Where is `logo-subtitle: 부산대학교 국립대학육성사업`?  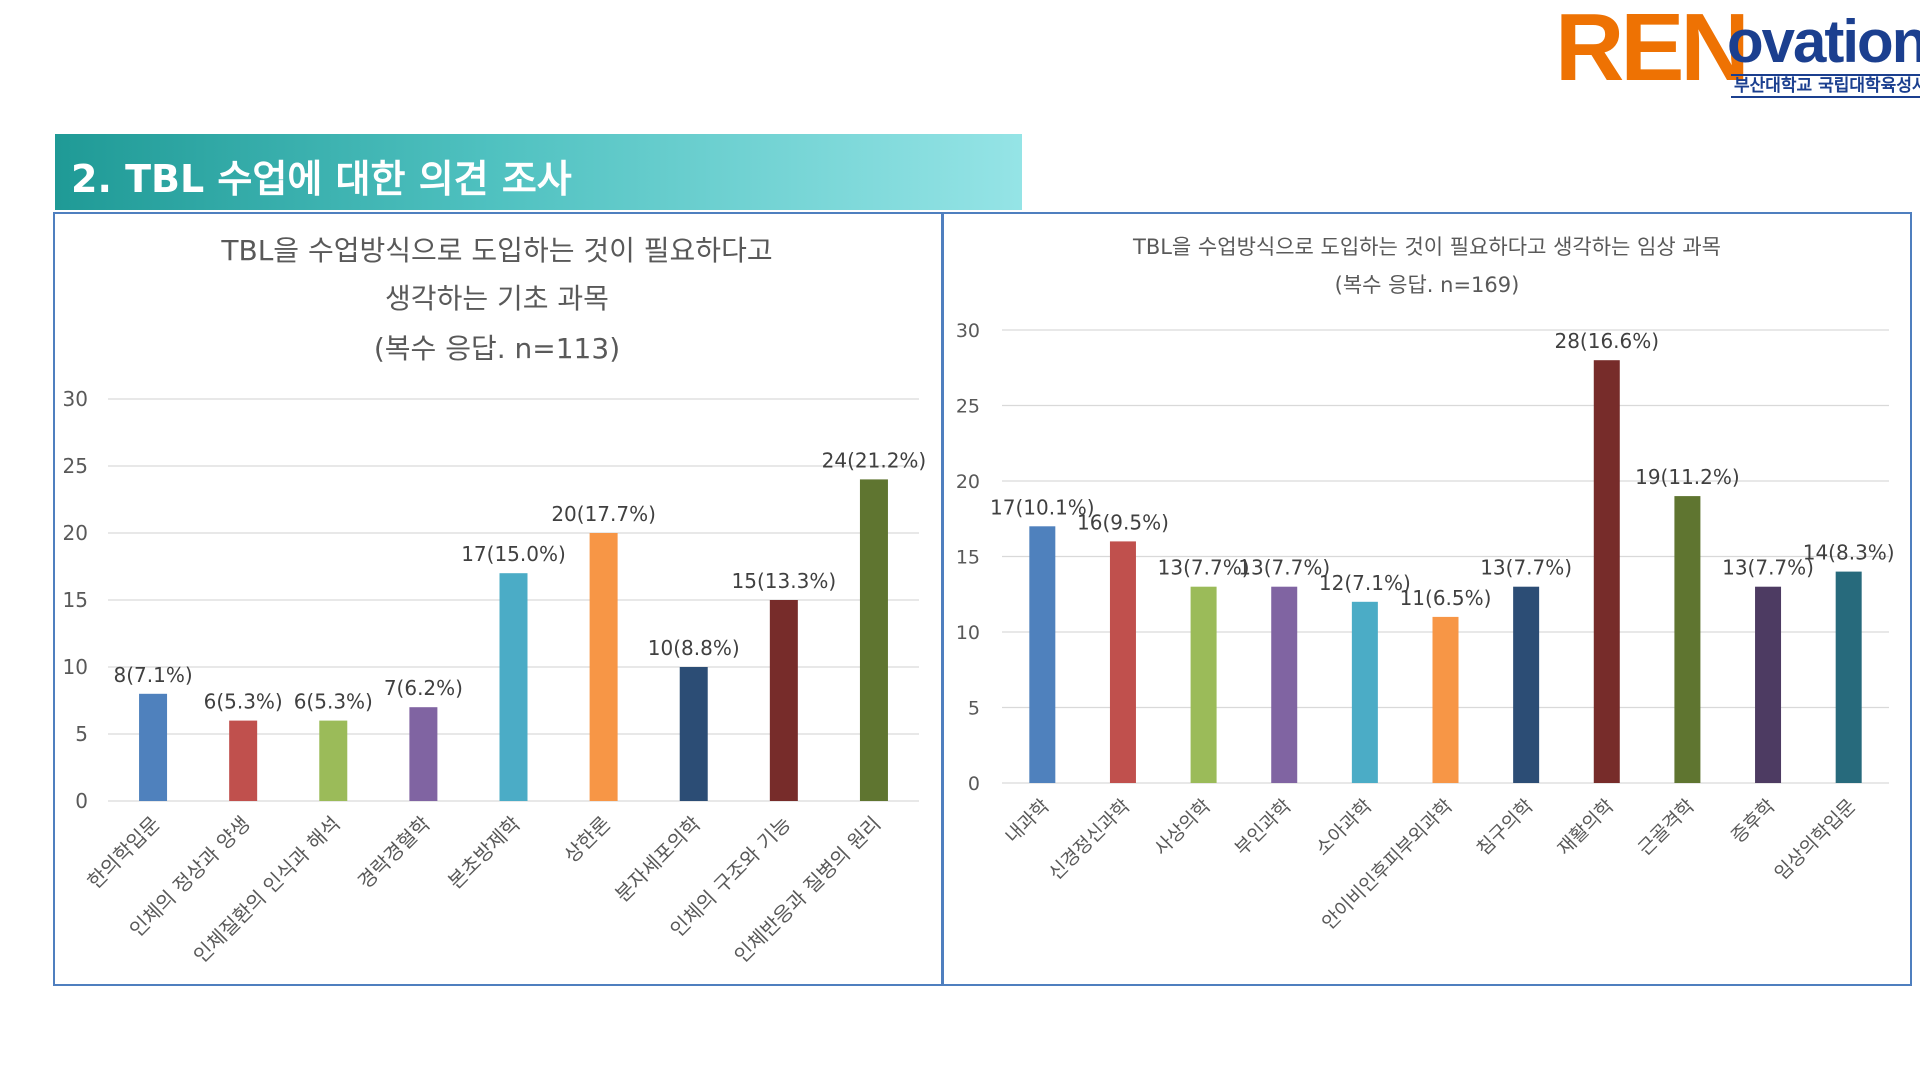
logo-subtitle: 부산대학교 국립대학육성사업 is located at coordinates (1825, 86).